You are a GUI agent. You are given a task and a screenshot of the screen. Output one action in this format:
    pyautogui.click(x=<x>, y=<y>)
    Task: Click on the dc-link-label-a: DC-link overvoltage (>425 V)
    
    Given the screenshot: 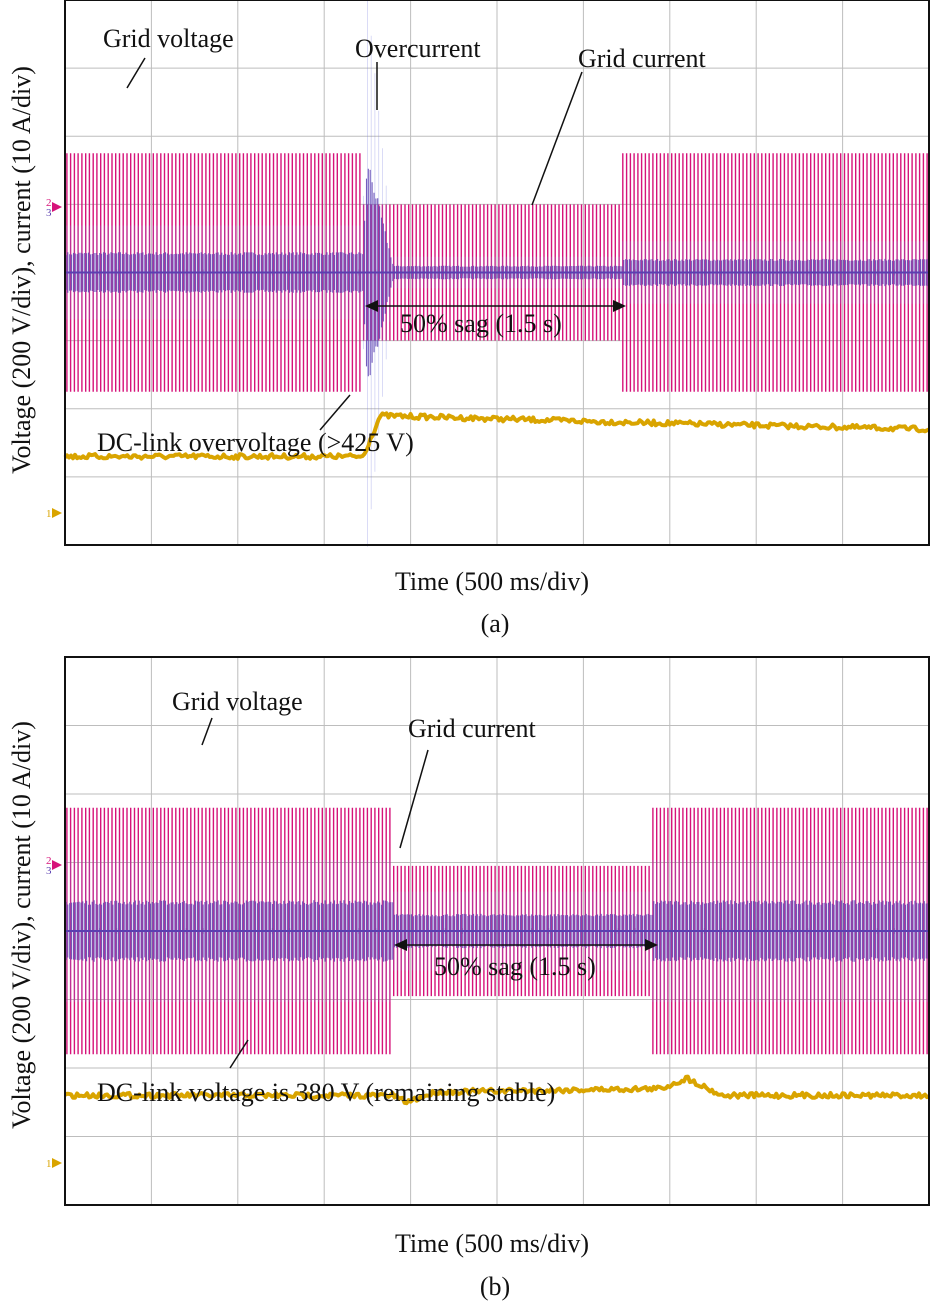 What is the action you would take?
    pyautogui.click(x=255, y=442)
    